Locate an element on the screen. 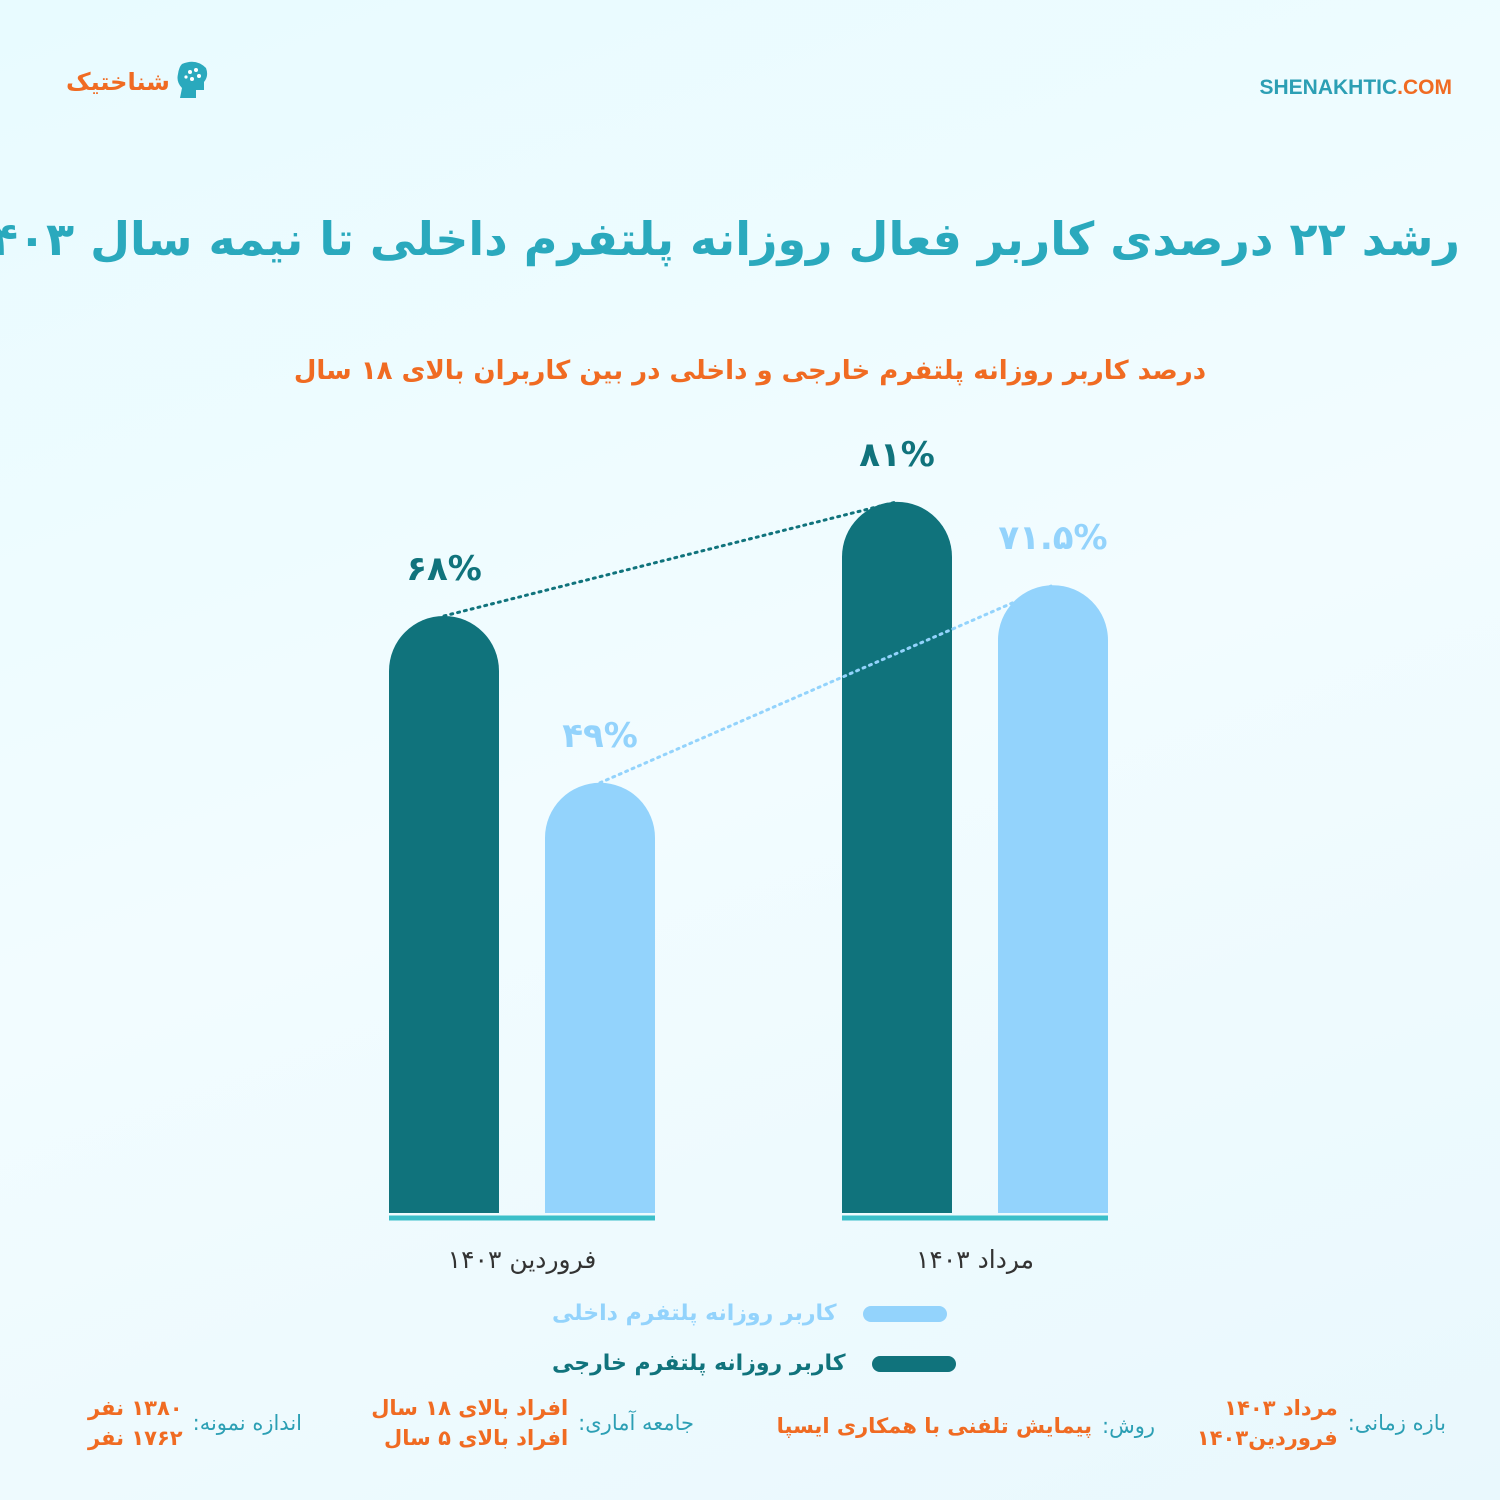 This screenshot has height=1500, width=1500. bar-s2-c1 is located at coordinates (600, 997).